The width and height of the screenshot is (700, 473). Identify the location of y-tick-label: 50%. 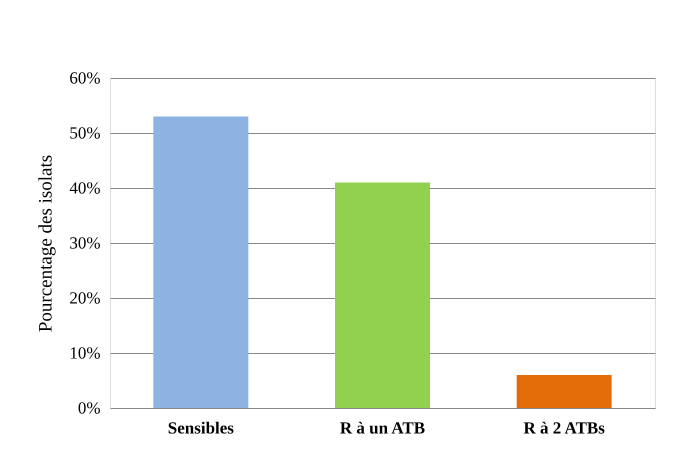
(84, 133).